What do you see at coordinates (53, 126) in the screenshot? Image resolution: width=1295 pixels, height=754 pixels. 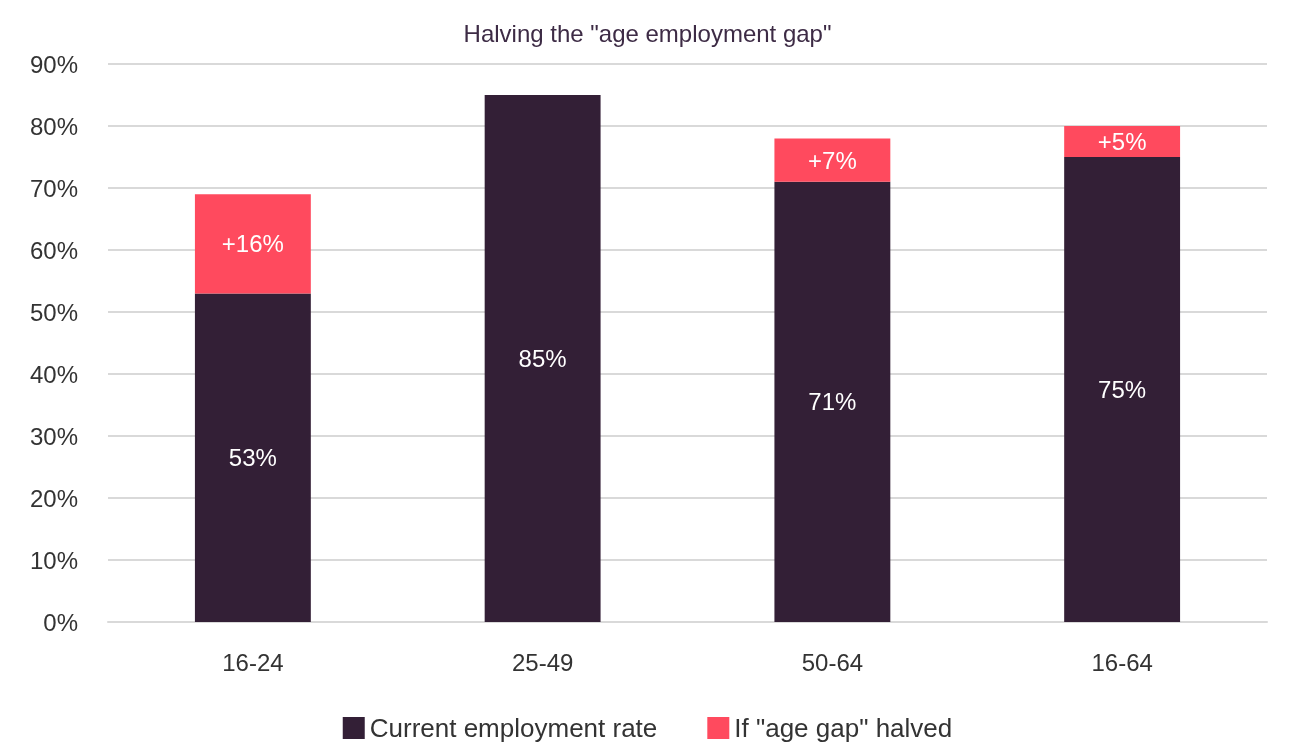 I see `y-tick-label: 80%` at bounding box center [53, 126].